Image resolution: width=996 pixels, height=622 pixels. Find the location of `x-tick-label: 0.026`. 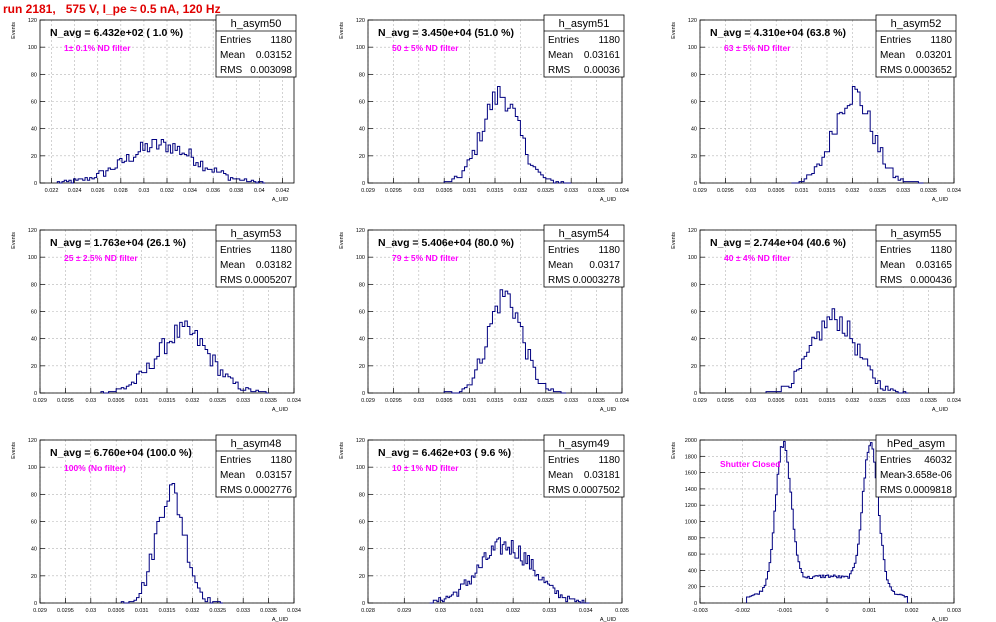

x-tick-label: 0.026 is located at coordinates (98, 191).